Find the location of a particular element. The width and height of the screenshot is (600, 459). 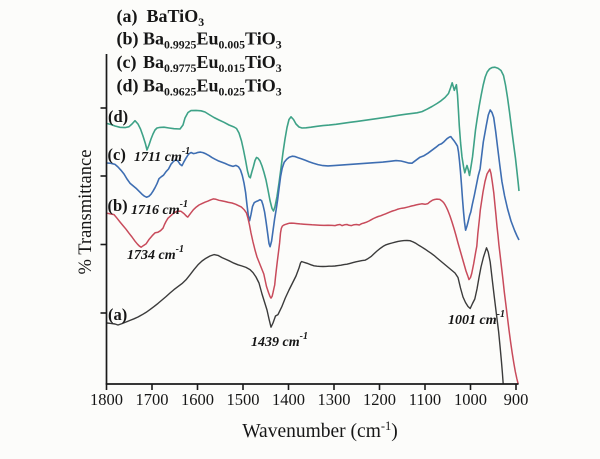

svg-text: 1500 is located at coordinates (243, 399).